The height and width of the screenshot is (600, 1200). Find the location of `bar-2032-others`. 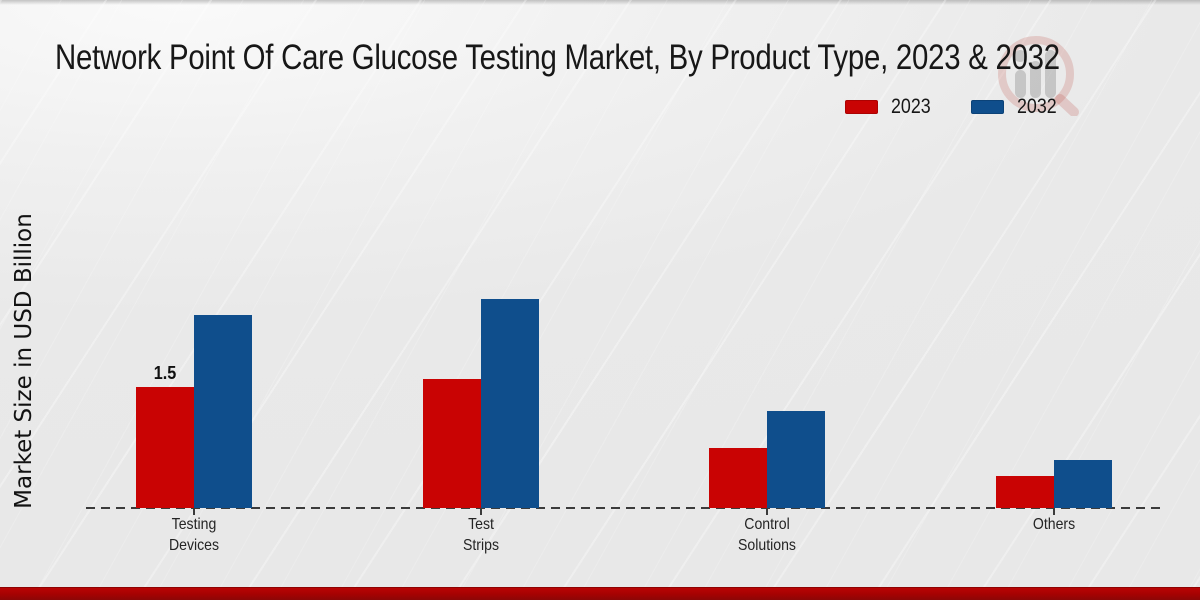

bar-2032-others is located at coordinates (1083, 483).